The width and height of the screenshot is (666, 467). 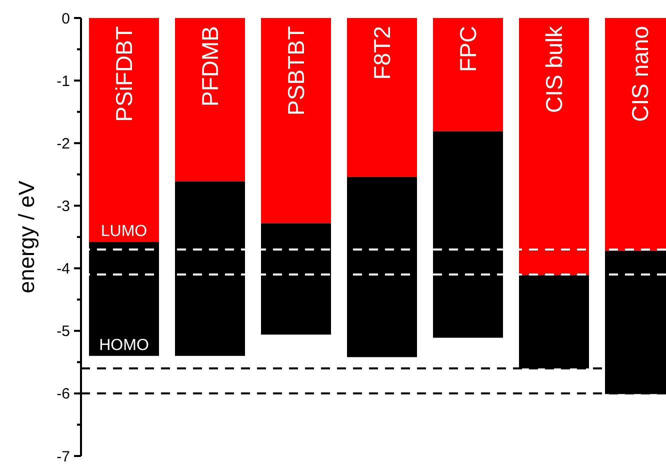 What do you see at coordinates (124, 231) in the screenshot?
I see `annotation: LUMO` at bounding box center [124, 231].